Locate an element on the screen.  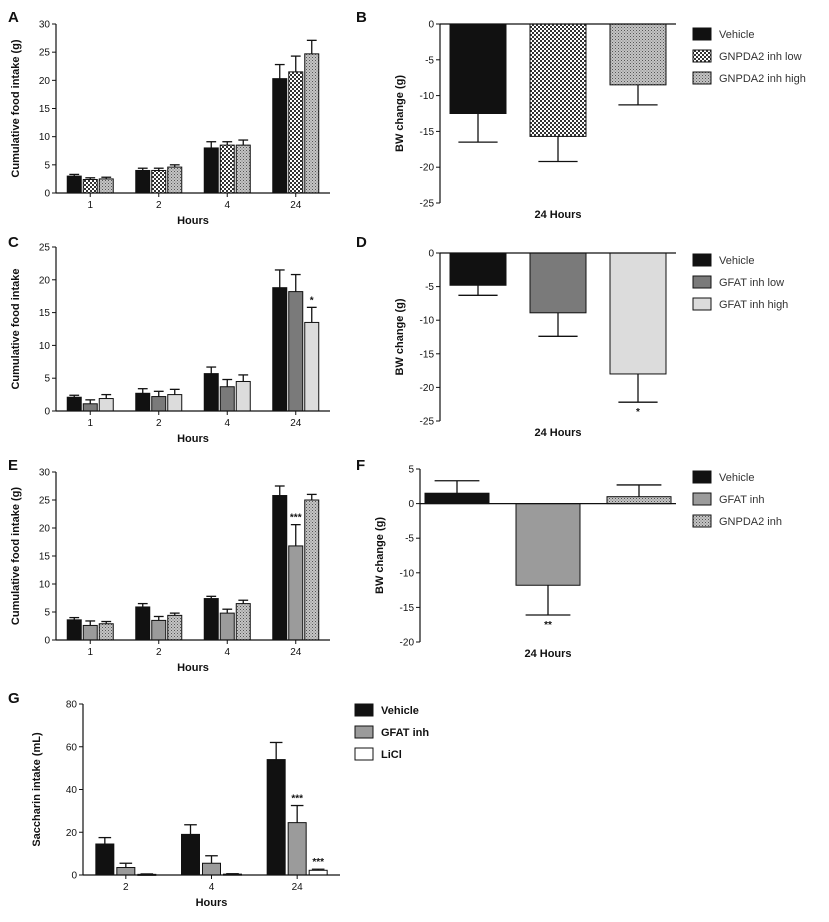
y-tick-label: 40 is located at coordinates (72, 790).